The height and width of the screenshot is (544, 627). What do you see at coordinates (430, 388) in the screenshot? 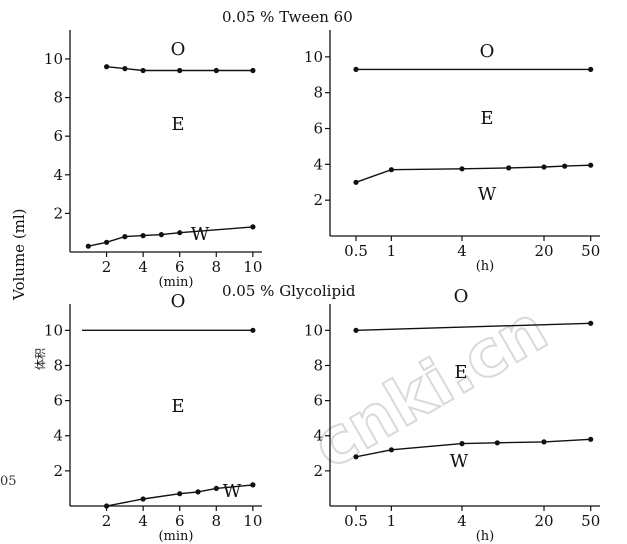
I see `watermark-text: cnki.cn` at bounding box center [430, 388].